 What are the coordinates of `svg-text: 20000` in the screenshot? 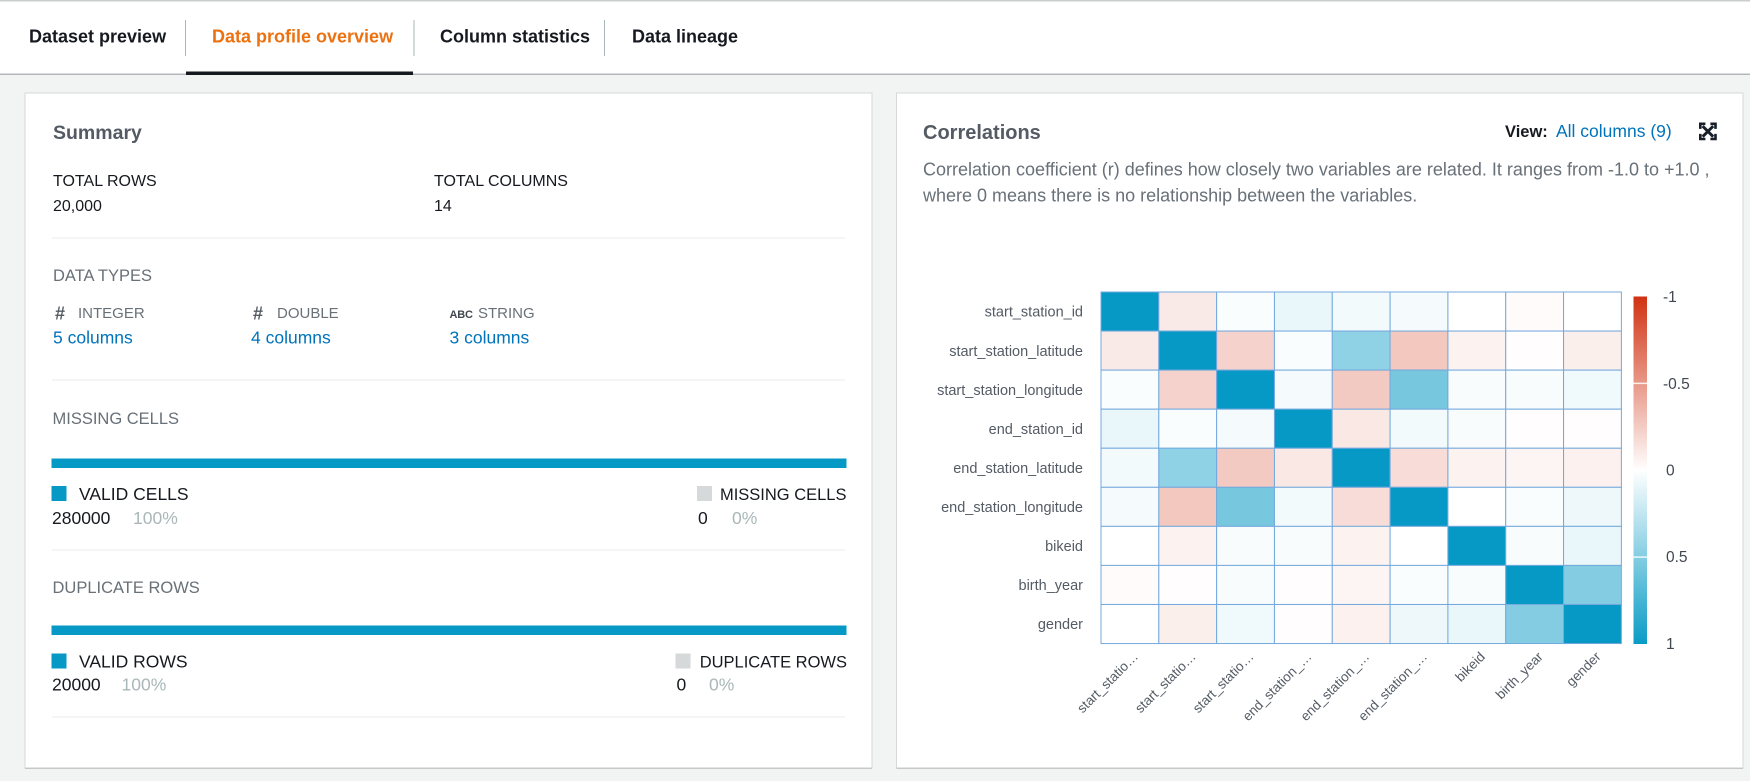 It's located at (76, 685).